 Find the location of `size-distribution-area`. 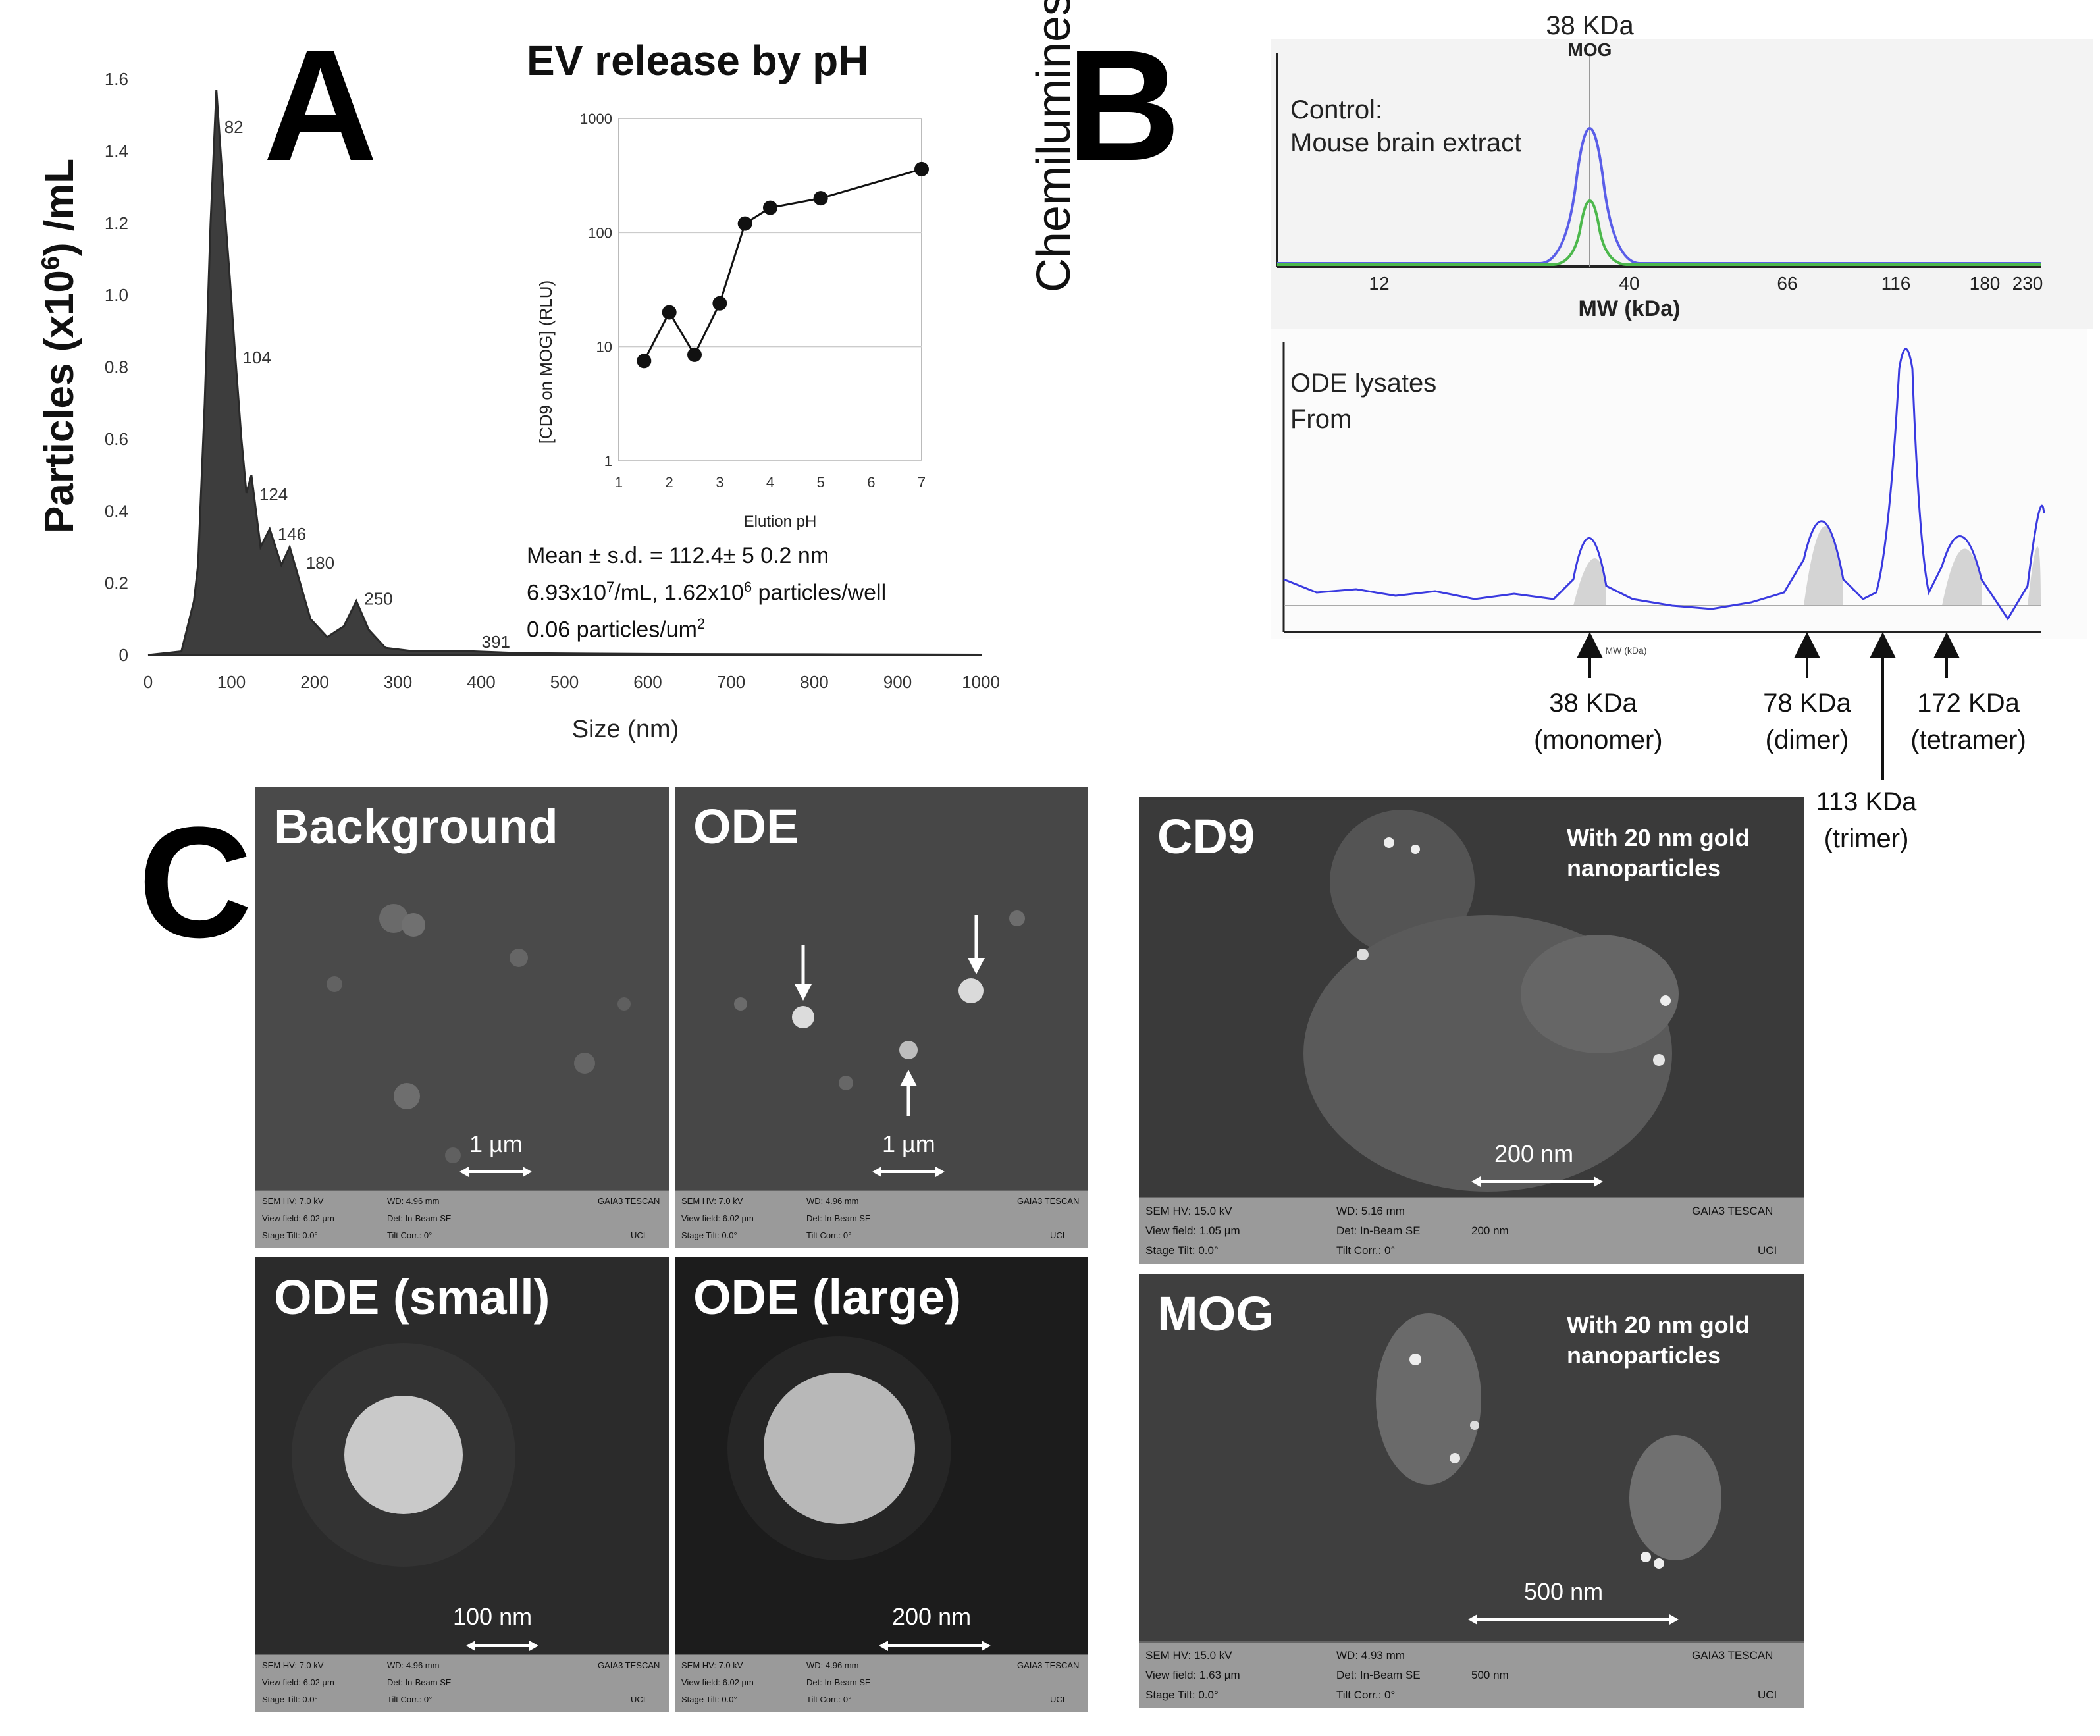

size-distribution-area is located at coordinates (564, 373).